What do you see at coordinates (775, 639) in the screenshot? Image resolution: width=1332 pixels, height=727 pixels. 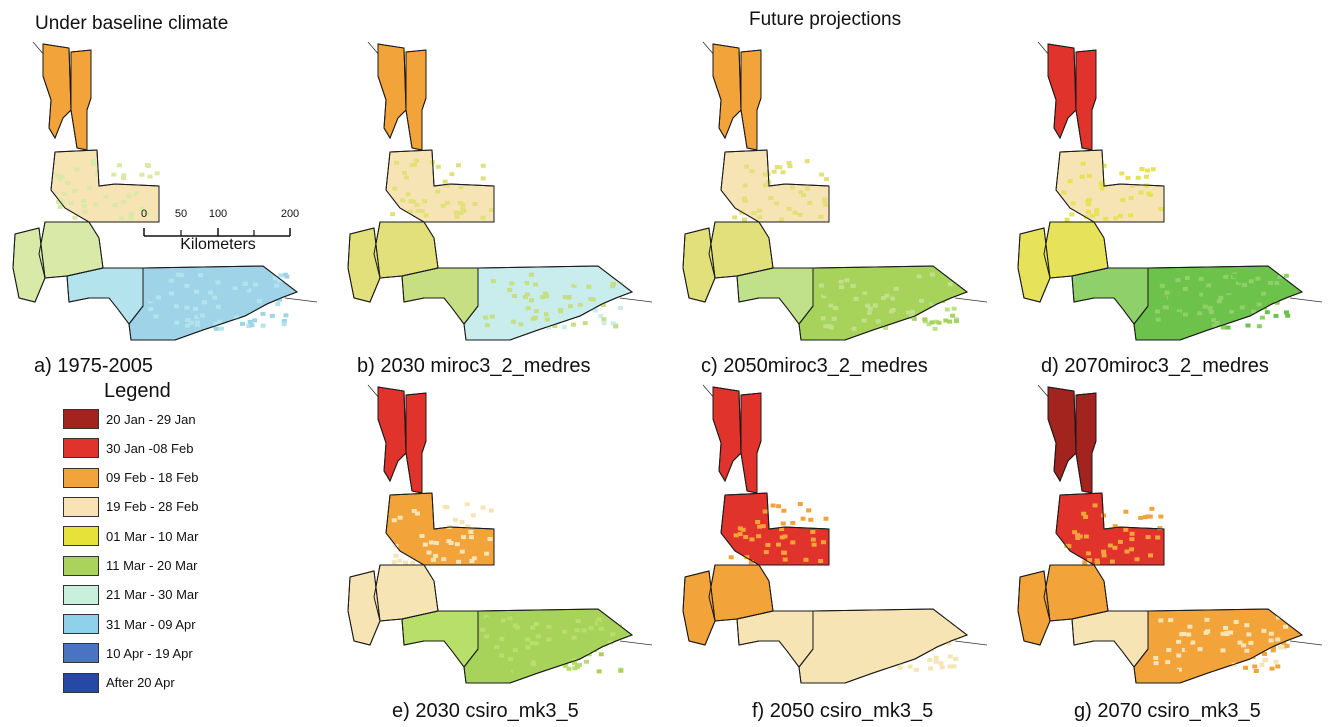 I see `region-swest` at bounding box center [775, 639].